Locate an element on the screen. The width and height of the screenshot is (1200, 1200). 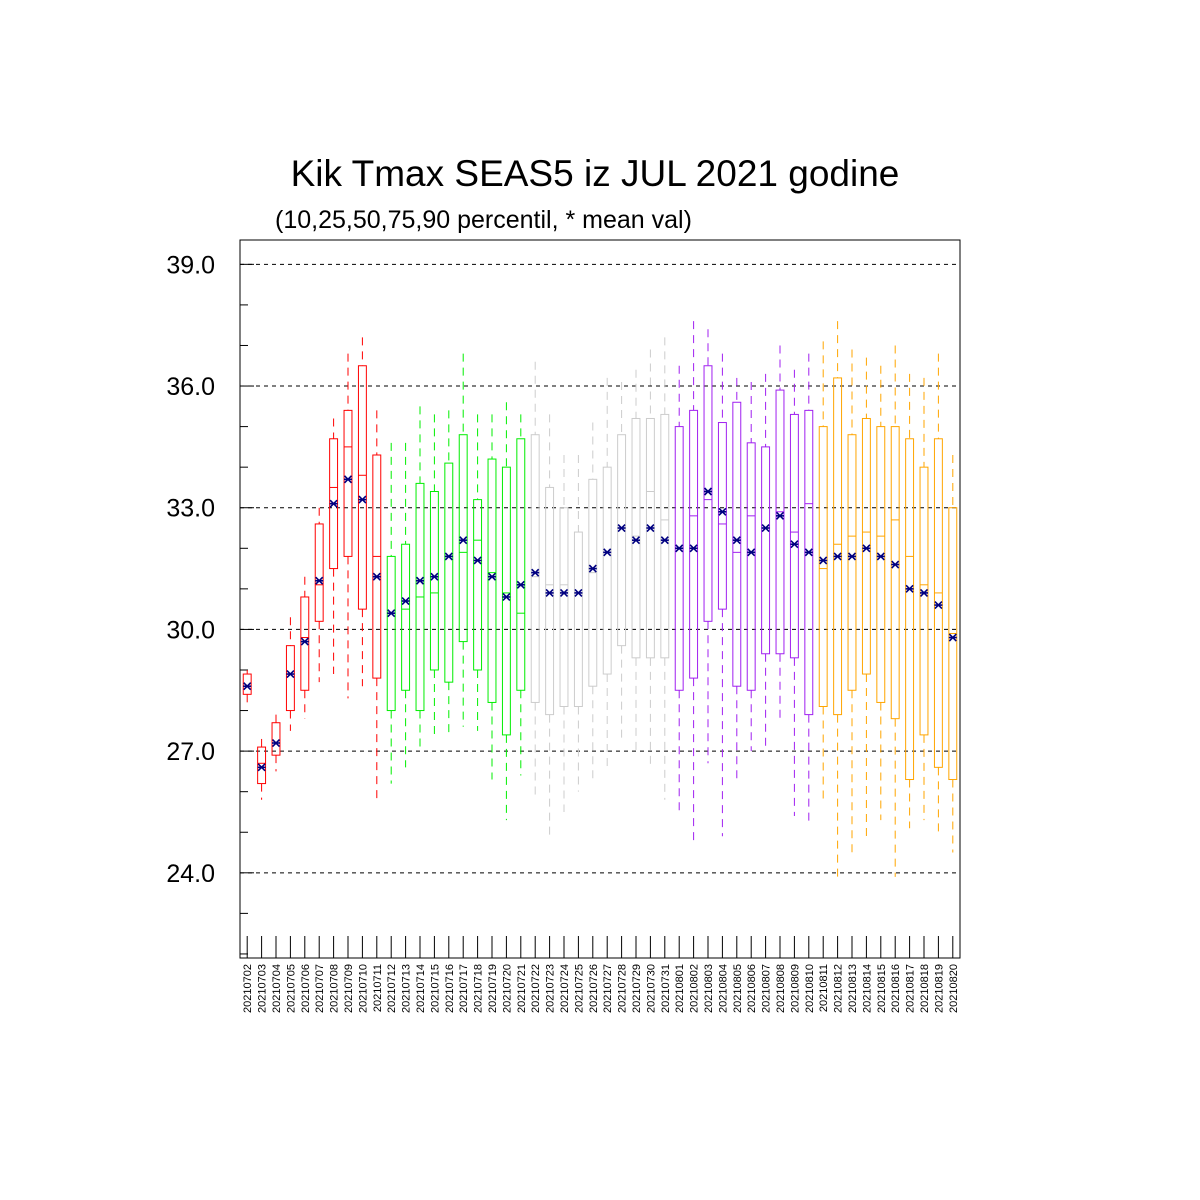
x-tick-label: 20210809 is located at coordinates (795, 988).